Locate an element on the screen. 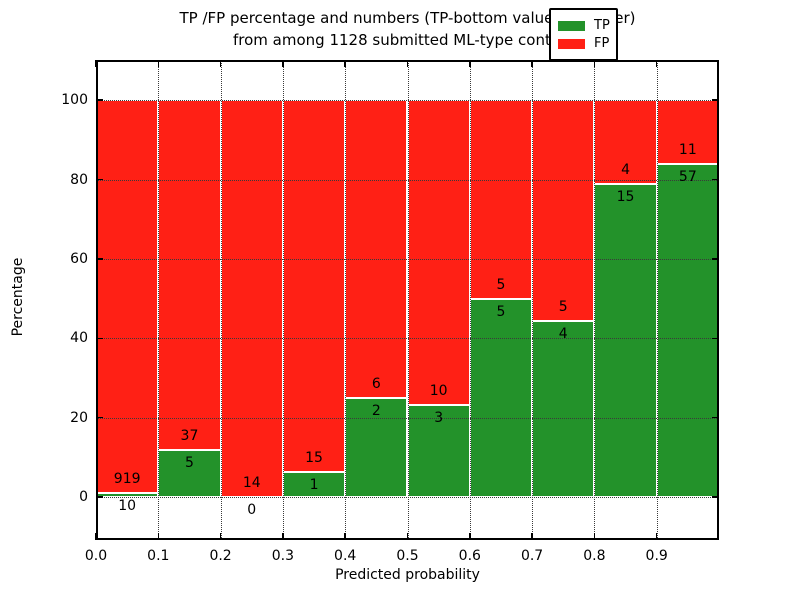 This screenshot has height=600, width=800. legend-entry-tp: TP is located at coordinates (584, 26).